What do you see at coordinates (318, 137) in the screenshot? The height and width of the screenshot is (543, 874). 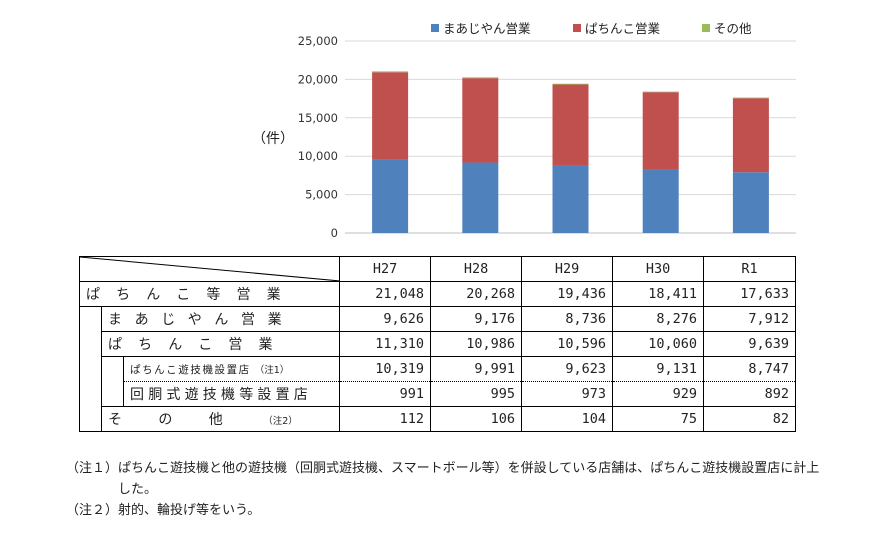 I see `y-axis-ticks: 0 5,000 10,000 15,000 20,000 25,000` at bounding box center [318, 137].